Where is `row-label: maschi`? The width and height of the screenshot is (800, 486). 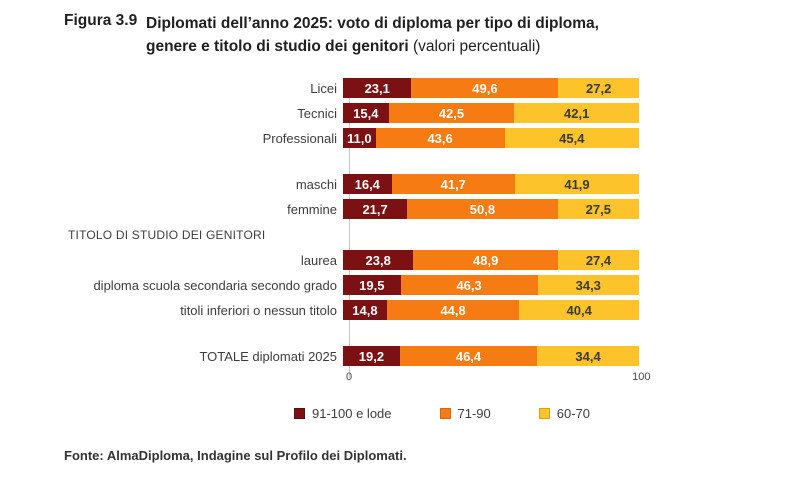
row-label: maschi is located at coordinates (316, 184).